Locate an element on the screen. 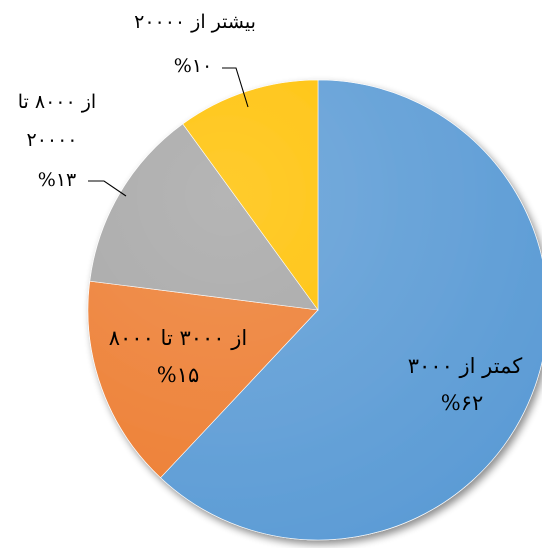 The width and height of the screenshot is (542, 548). slice-label-1: از ۳۰۰۰ تا ۸۰۰۰ is located at coordinates (178, 338).